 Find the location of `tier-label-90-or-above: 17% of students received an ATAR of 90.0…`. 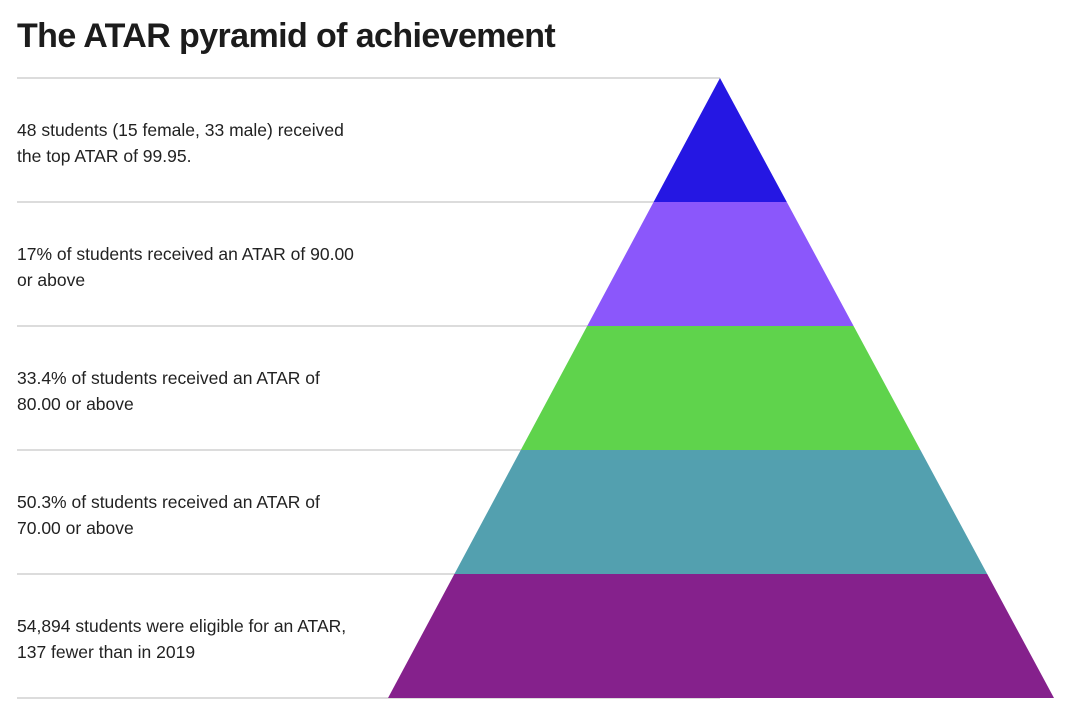

tier-label-90-or-above: 17% of students received an ATAR of 90.0… is located at coordinates (185, 267).